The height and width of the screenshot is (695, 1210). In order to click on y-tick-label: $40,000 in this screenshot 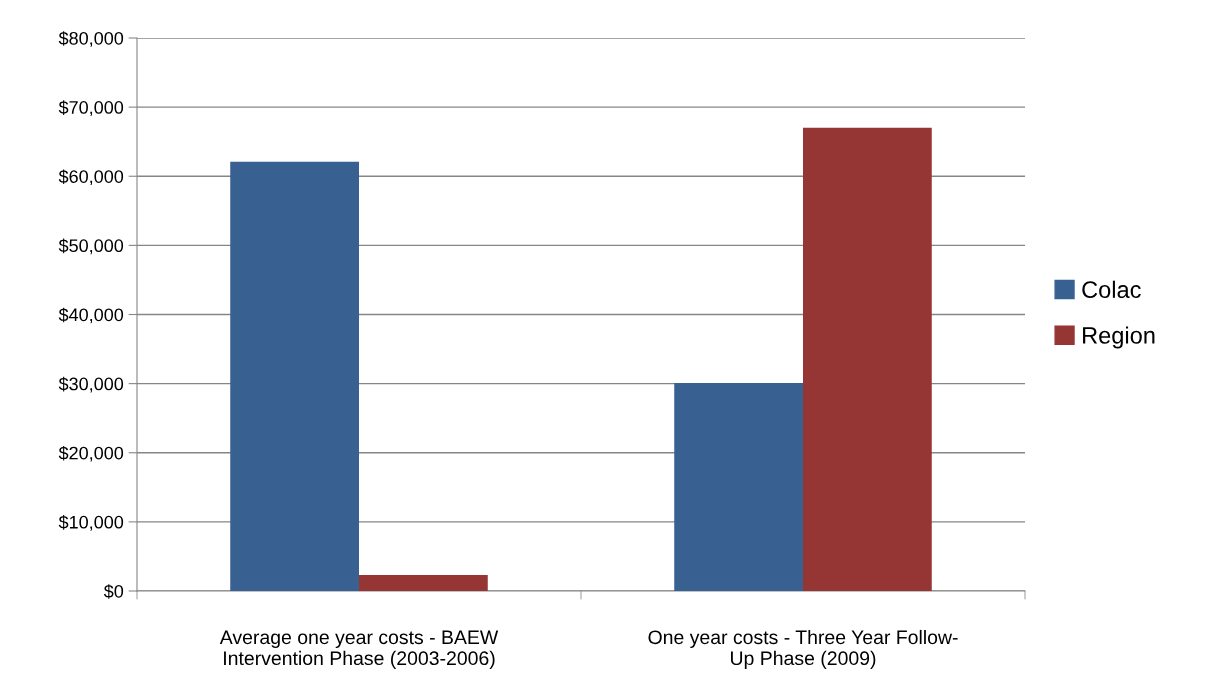, I will do `click(91, 315)`.